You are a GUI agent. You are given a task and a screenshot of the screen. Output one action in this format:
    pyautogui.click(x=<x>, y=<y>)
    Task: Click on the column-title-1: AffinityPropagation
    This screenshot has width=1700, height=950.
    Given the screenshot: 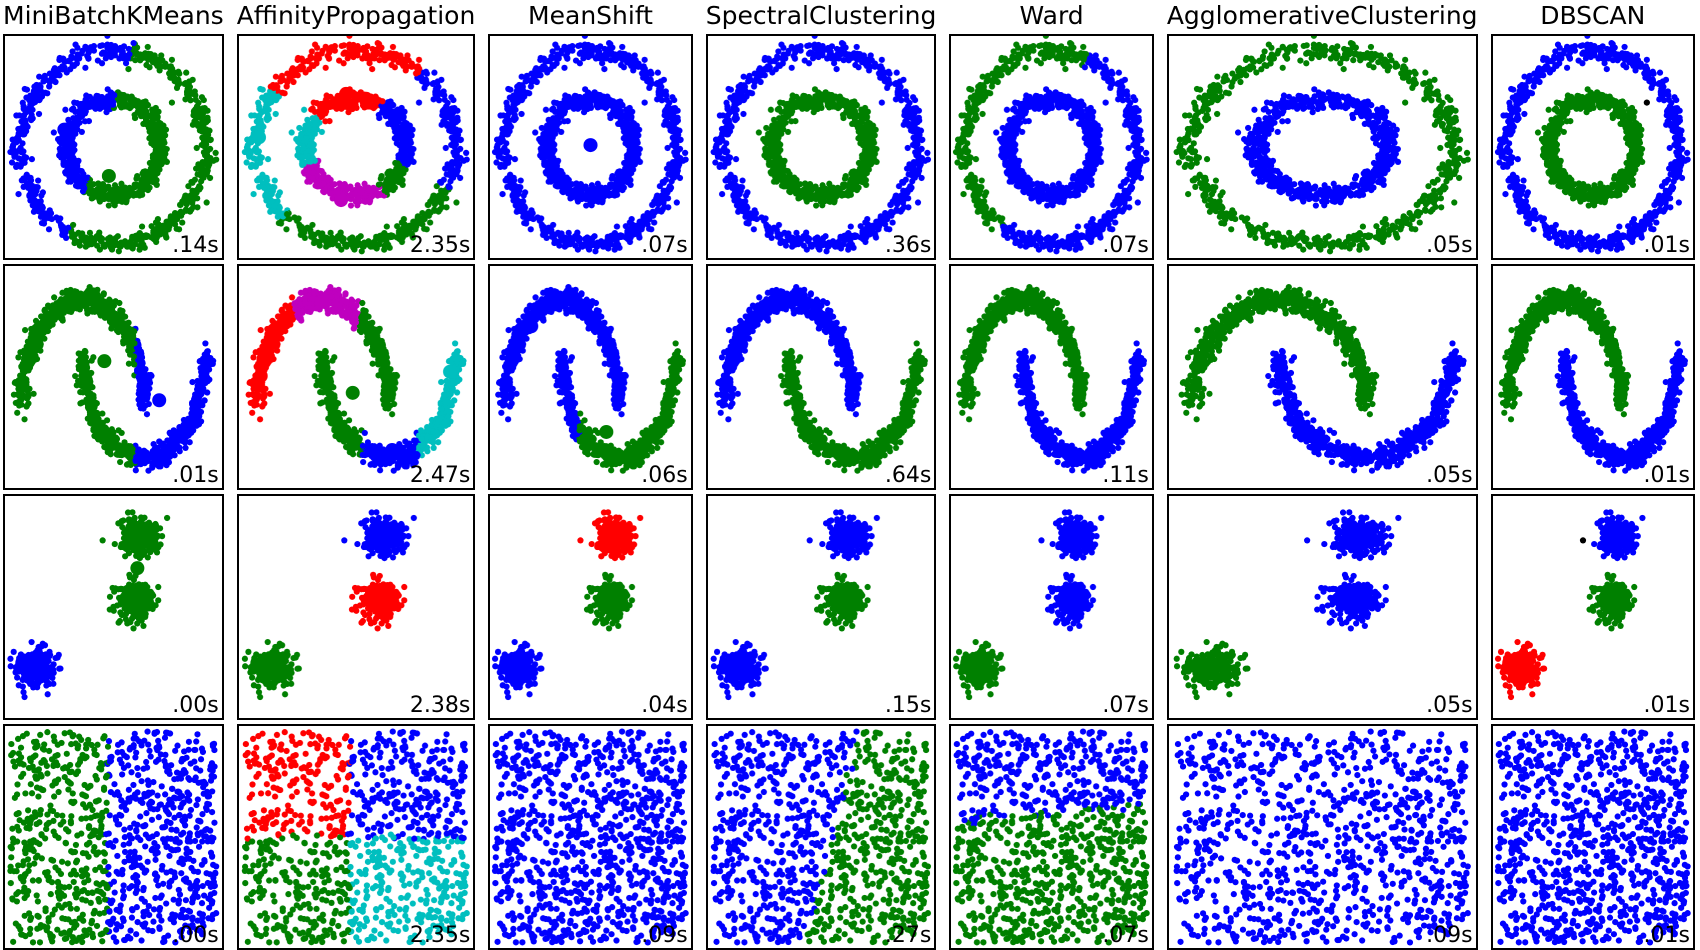 What is the action you would take?
    pyautogui.click(x=356, y=15)
    